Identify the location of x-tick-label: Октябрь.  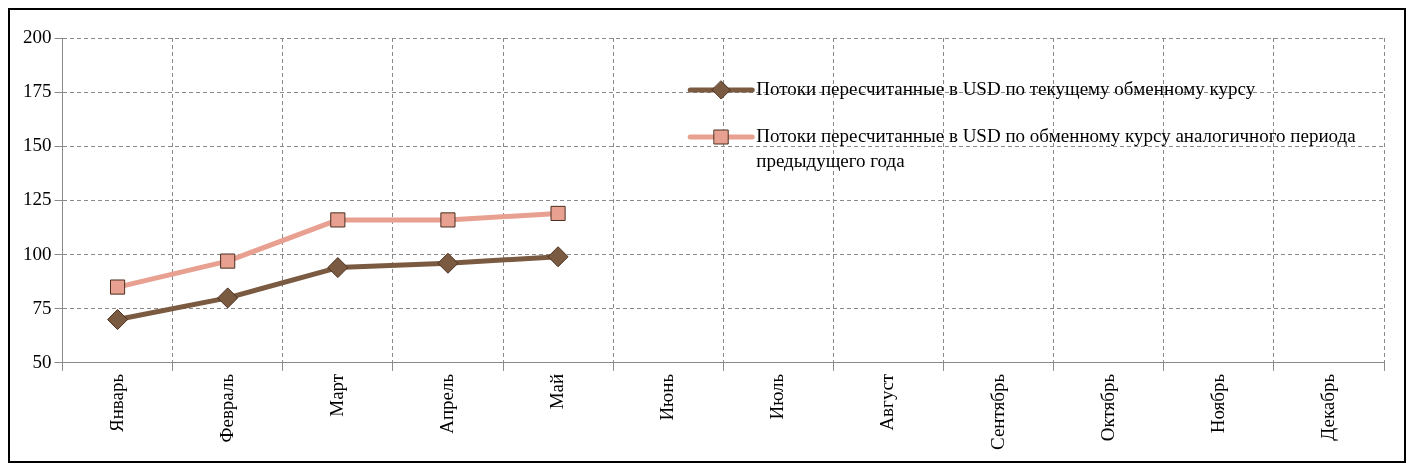
(1107, 407).